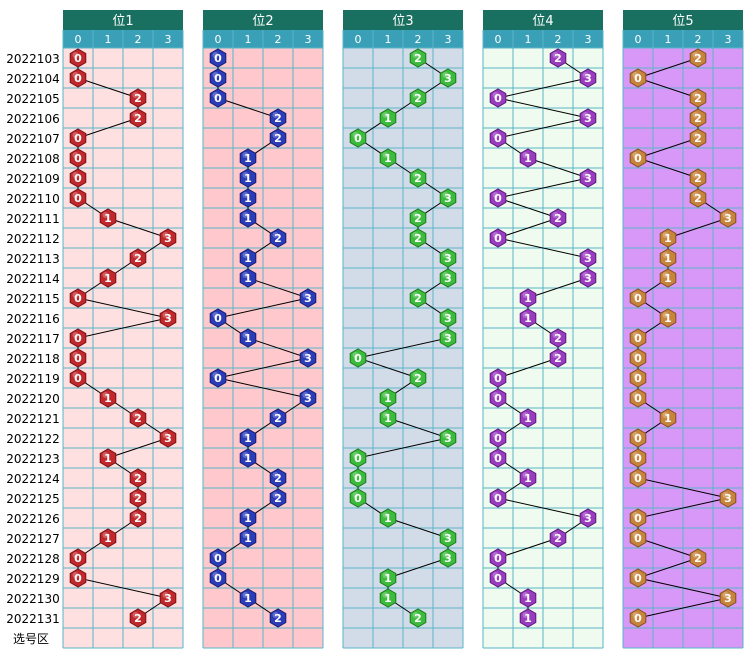  I want to click on row-label: 2022126, so click(32, 519).